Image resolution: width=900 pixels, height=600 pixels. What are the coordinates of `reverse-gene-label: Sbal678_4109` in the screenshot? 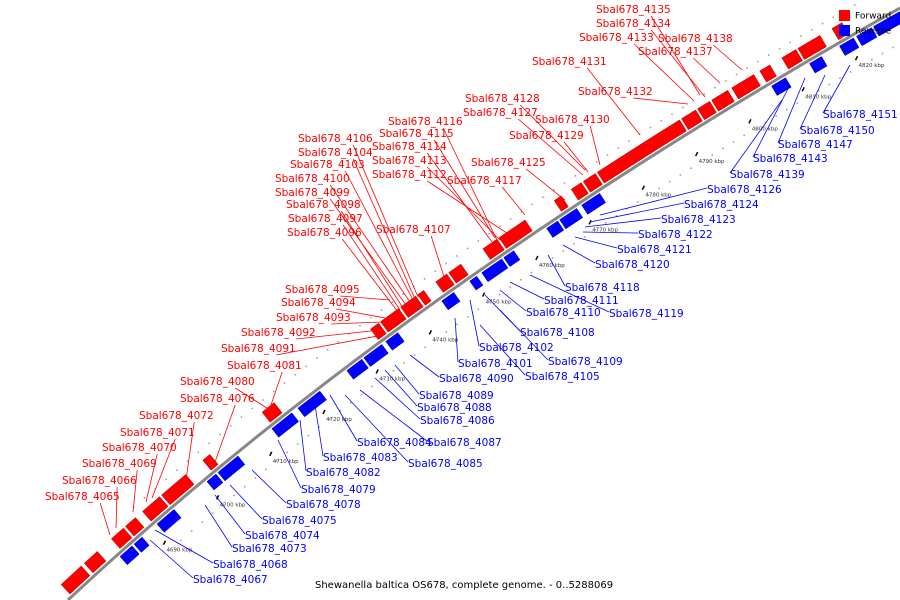 It's located at (585, 362).